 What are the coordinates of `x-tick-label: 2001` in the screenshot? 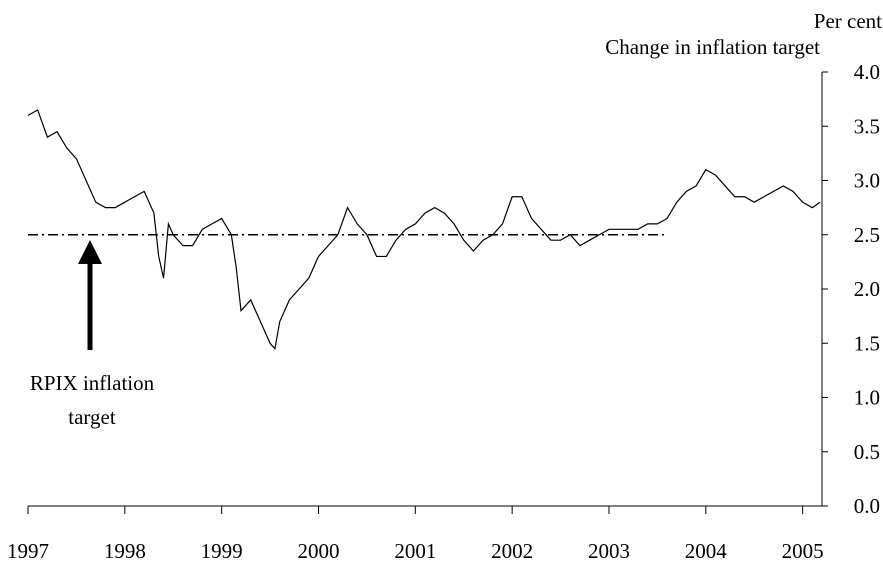 It's located at (415, 550).